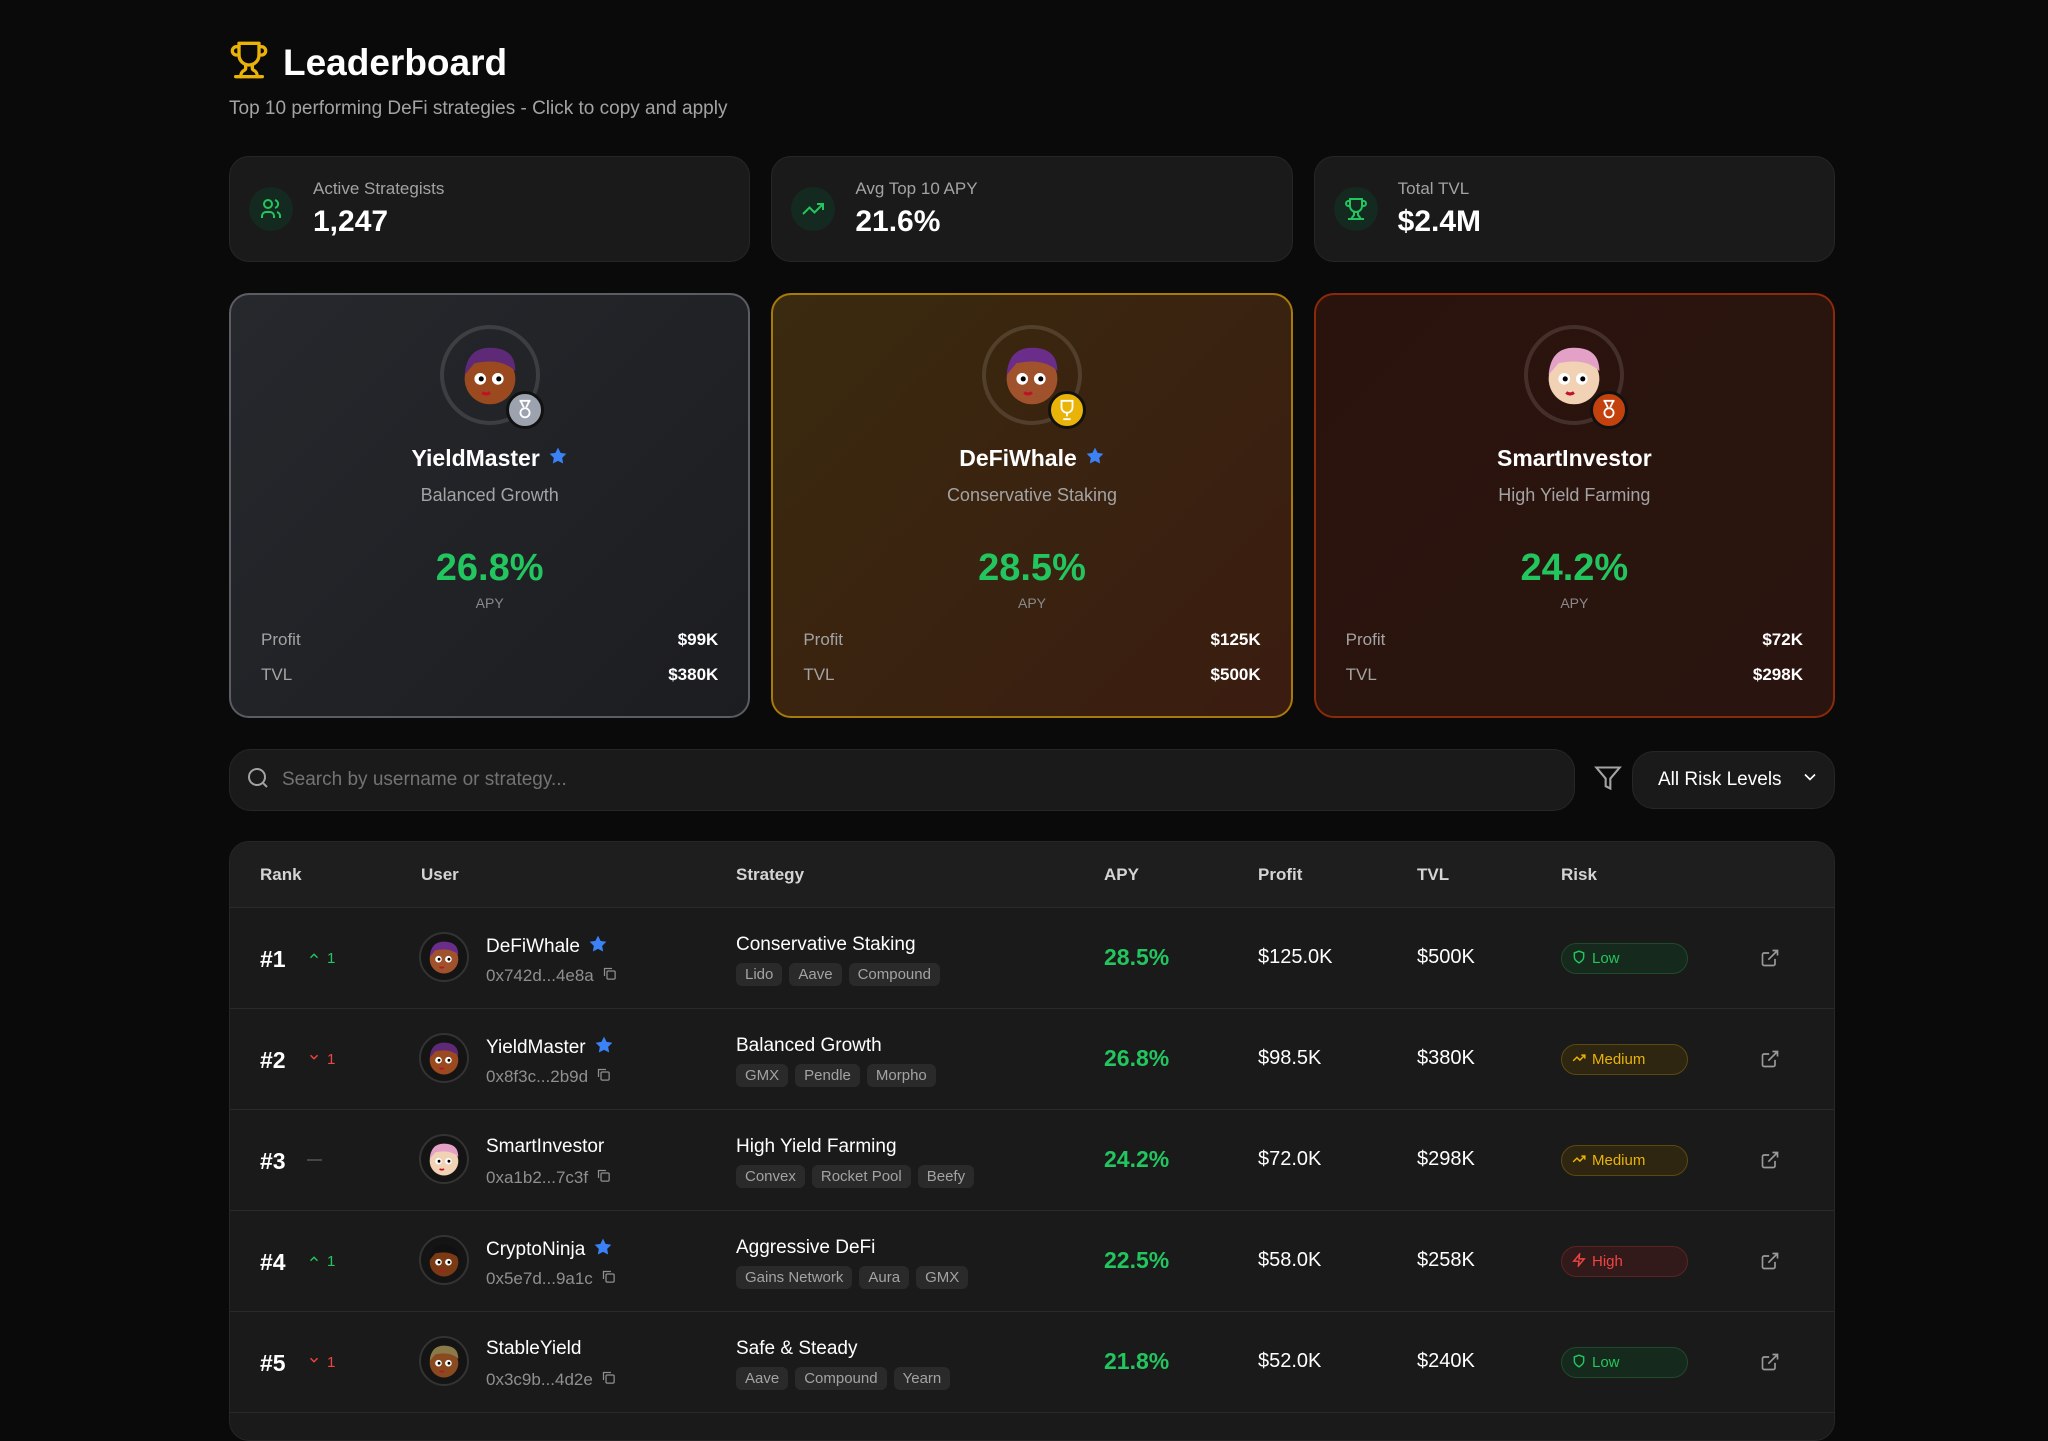  I want to click on apy-value: 26.8%, so click(1137, 1058).